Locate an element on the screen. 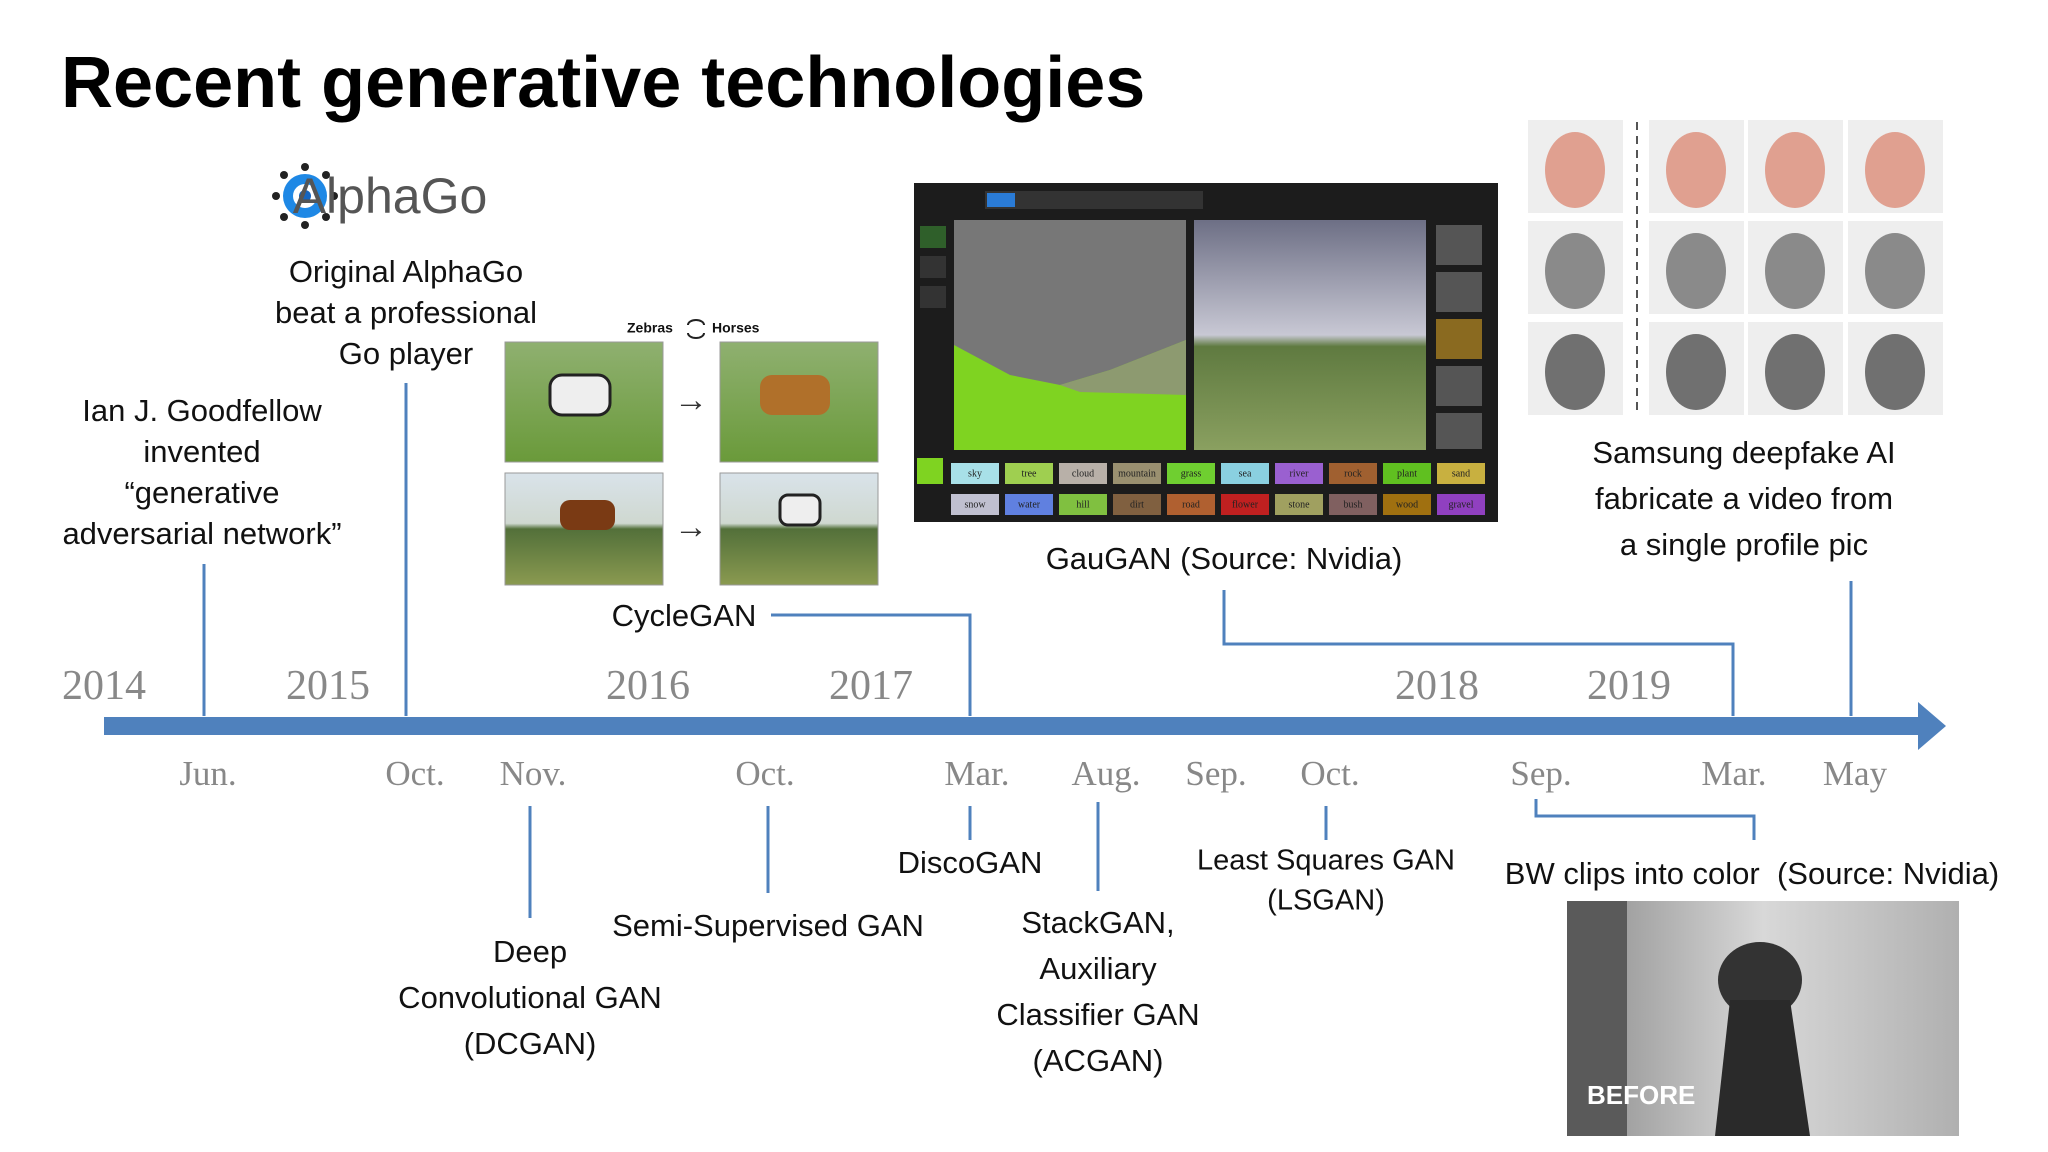 The width and height of the screenshot is (2048, 1152). label-chip-text: hill is located at coordinates (1083, 504).